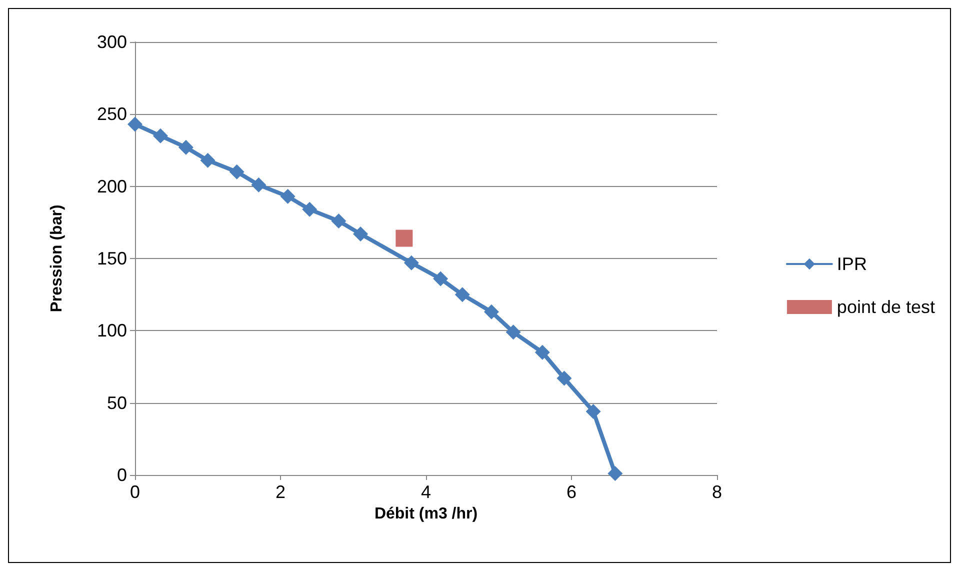  I want to click on x-tick-label: 0, so click(135, 492).